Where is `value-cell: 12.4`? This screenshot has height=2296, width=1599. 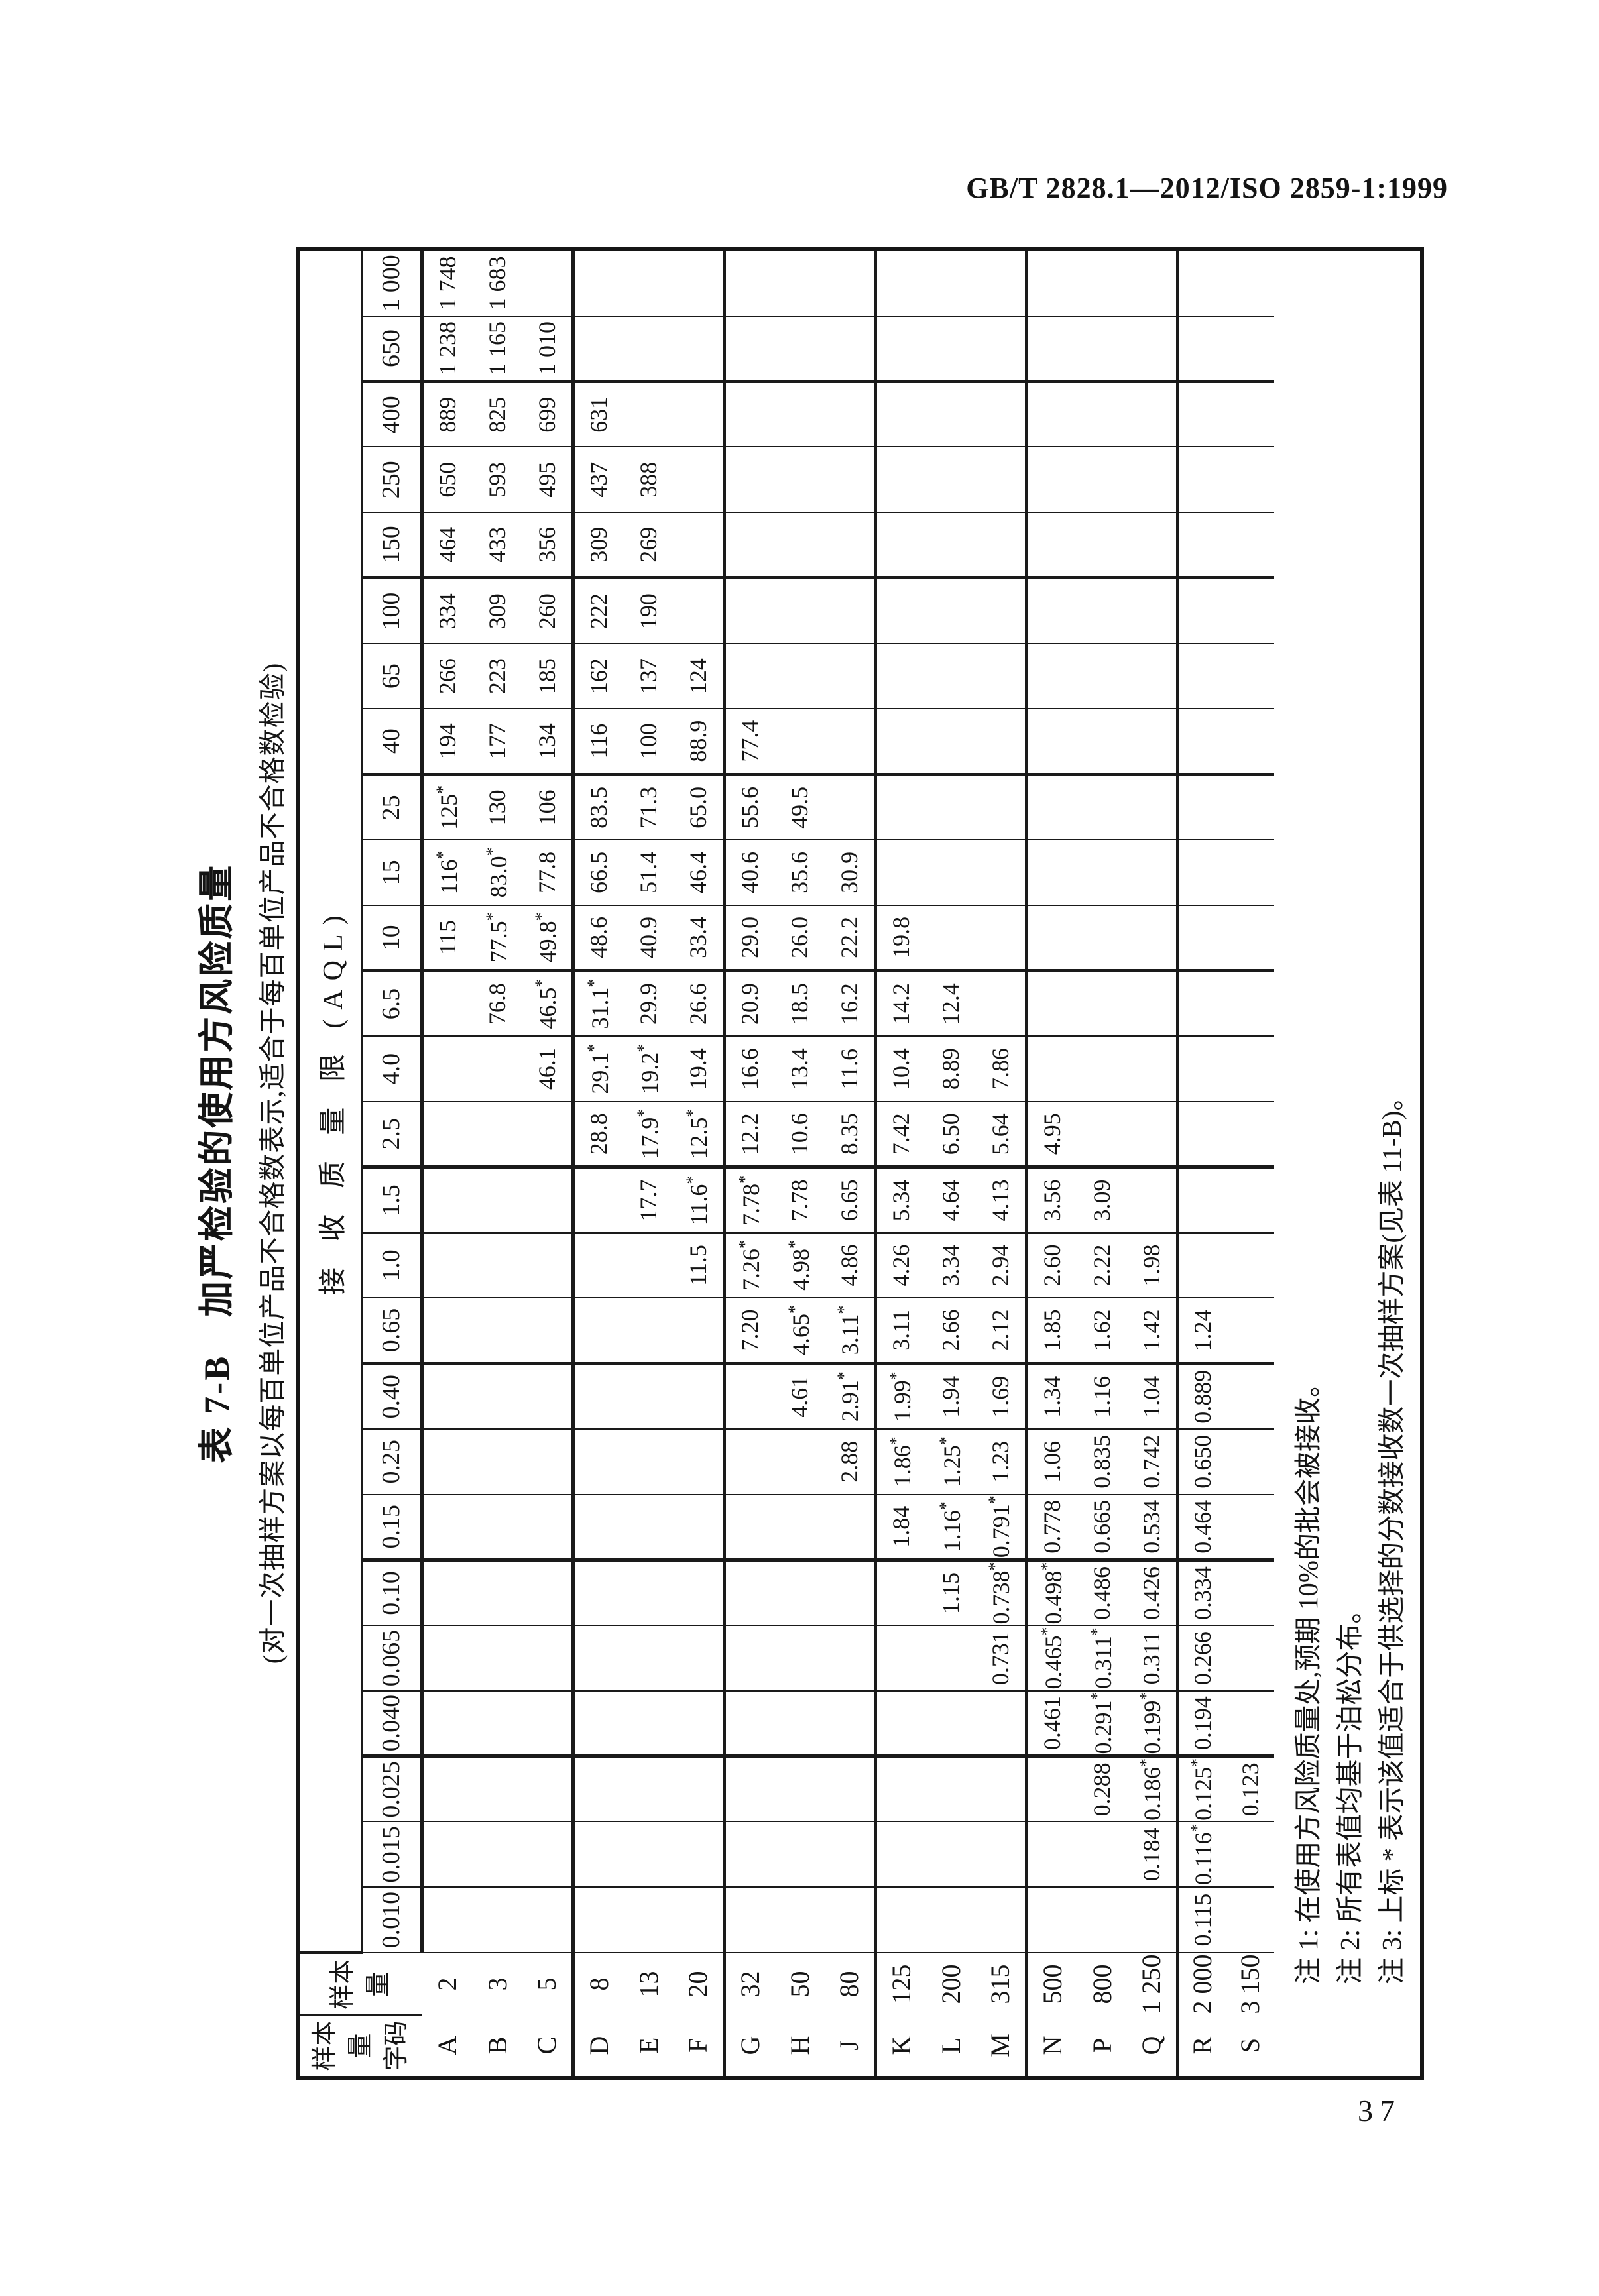 value-cell: 12.4 is located at coordinates (950, 1004).